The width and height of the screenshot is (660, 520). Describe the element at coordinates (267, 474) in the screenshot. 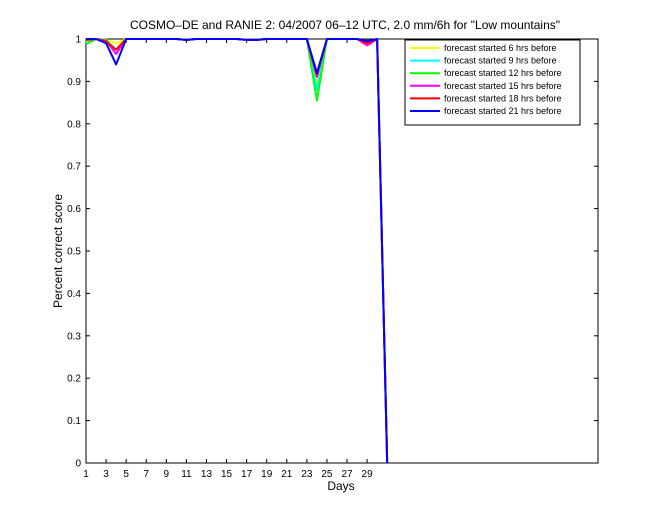

I see `x-tick-label: 19` at that location.